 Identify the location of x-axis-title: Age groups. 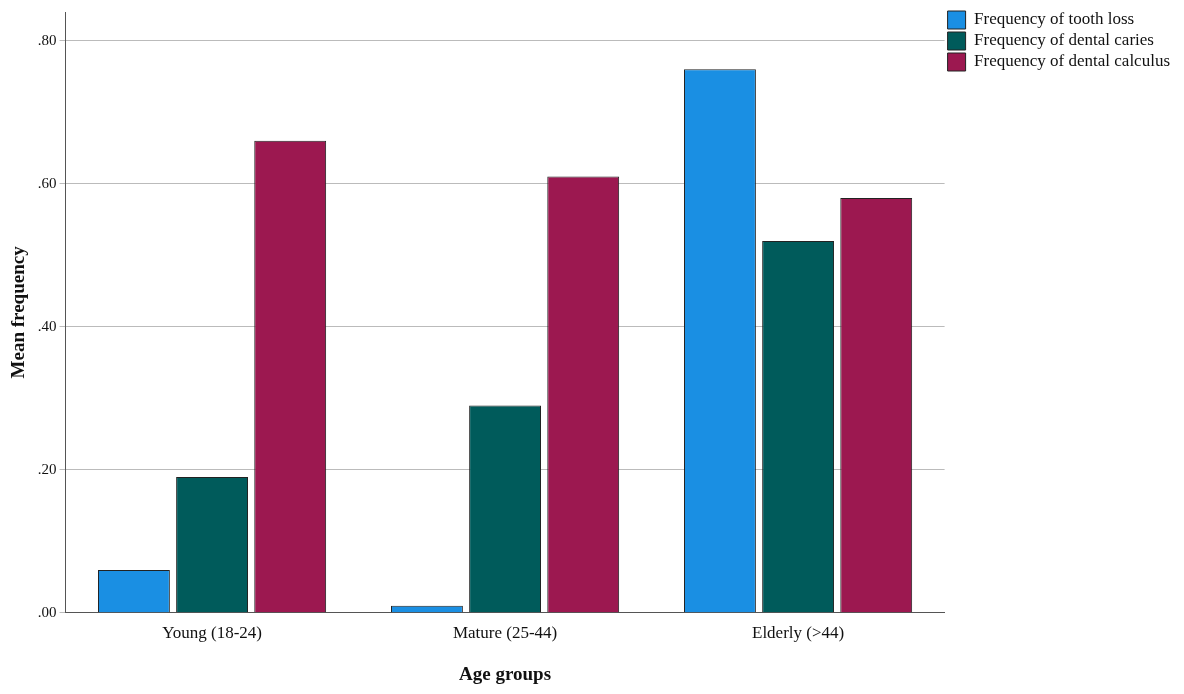
(505, 673).